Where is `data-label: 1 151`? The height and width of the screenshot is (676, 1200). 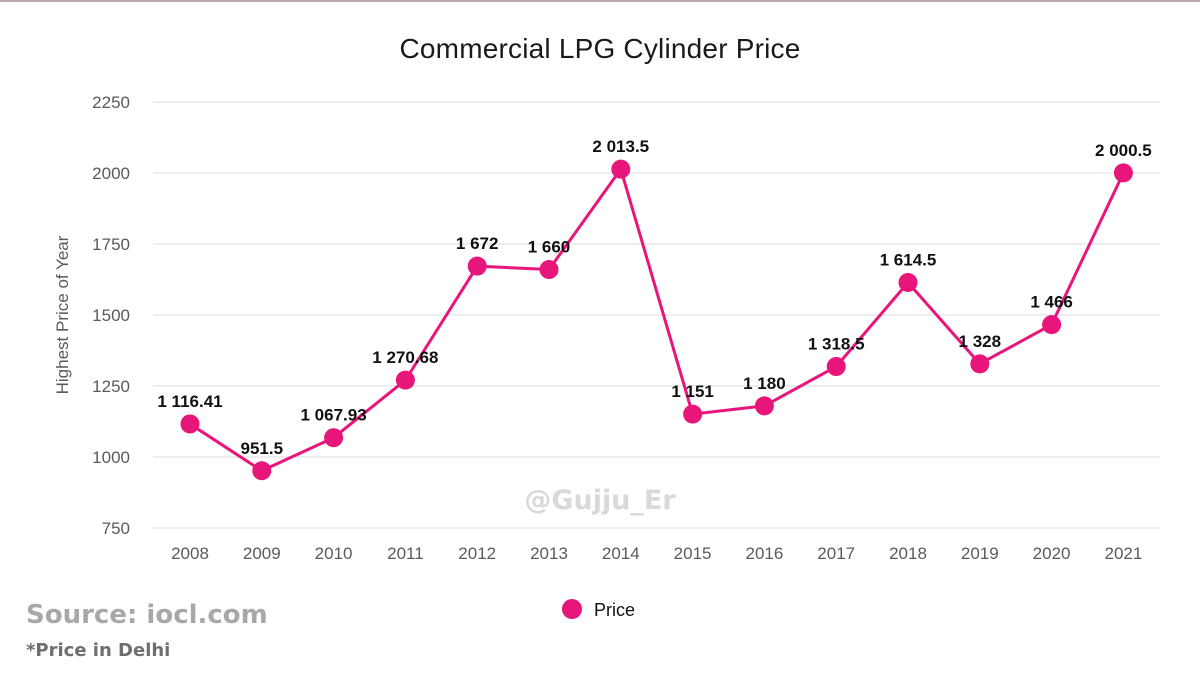
data-label: 1 151 is located at coordinates (692, 391).